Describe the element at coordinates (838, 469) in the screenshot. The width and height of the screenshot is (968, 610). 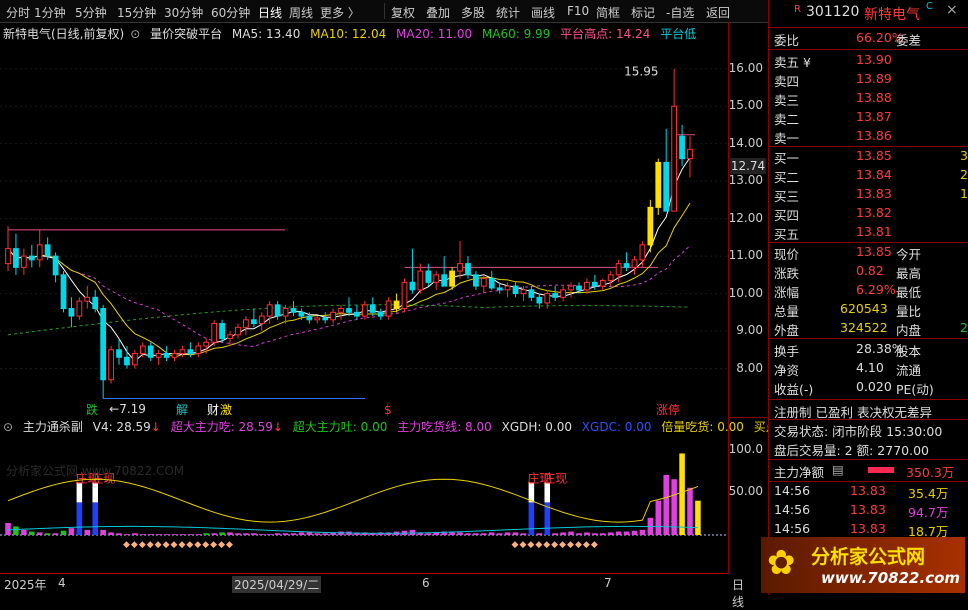
I see `net-flow-menu-icon: ▤` at that location.